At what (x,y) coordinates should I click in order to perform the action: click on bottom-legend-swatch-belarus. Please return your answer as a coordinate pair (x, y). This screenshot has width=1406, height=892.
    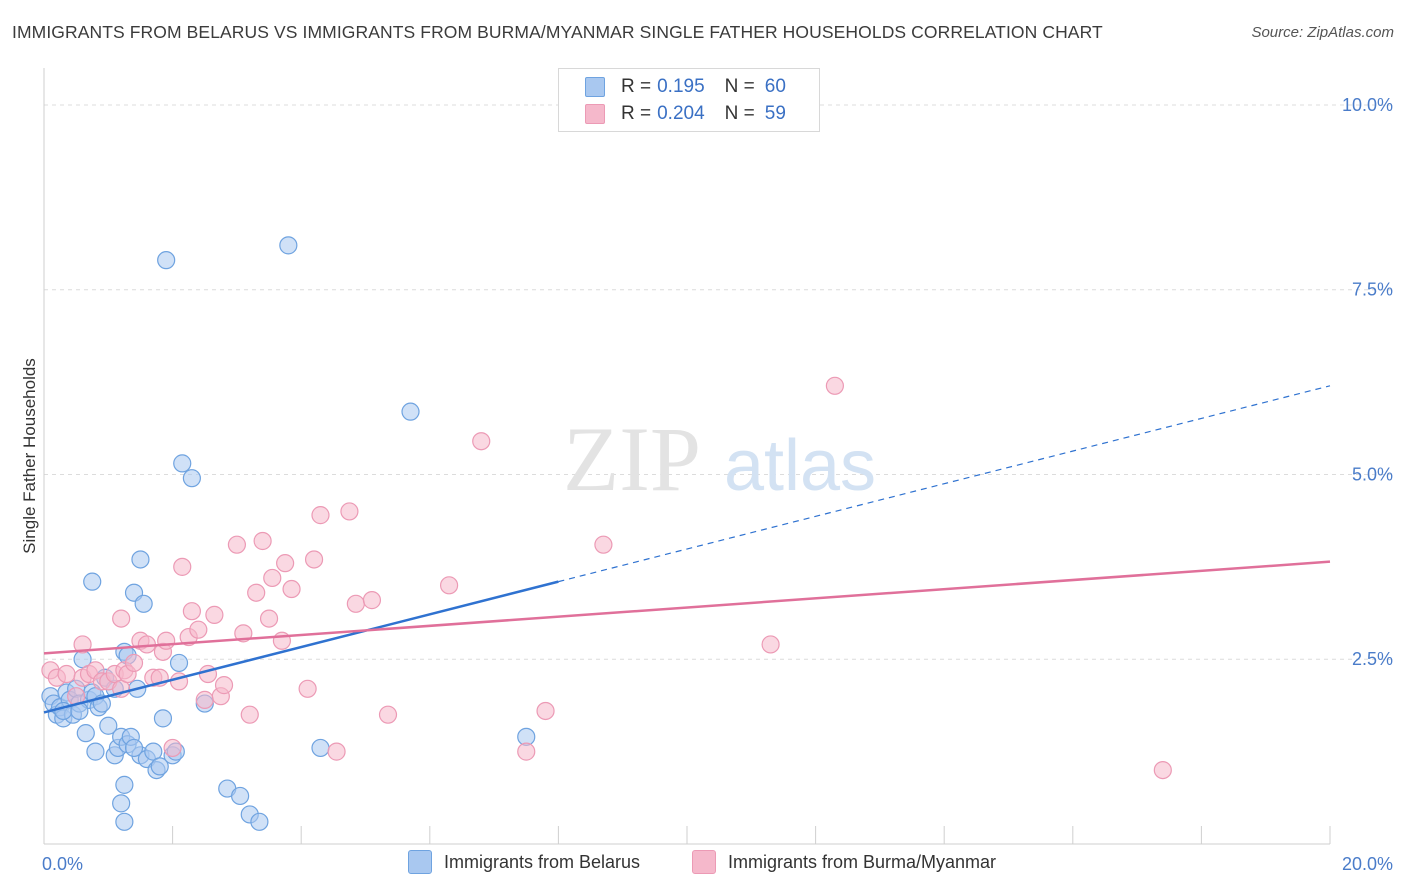
    Looking at the image, I should click on (420, 862).